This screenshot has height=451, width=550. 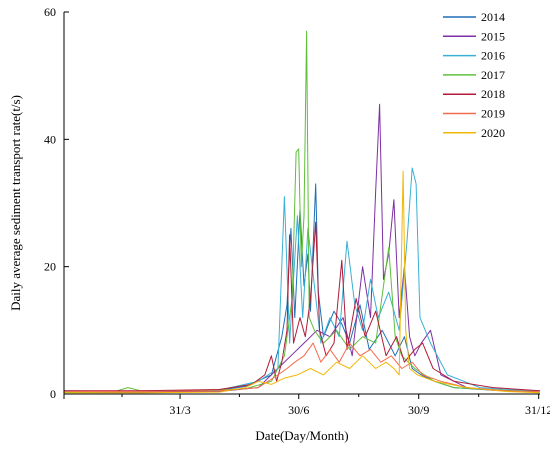 What do you see at coordinates (179, 410) in the screenshot?
I see `x-tick-label: 31/3` at bounding box center [179, 410].